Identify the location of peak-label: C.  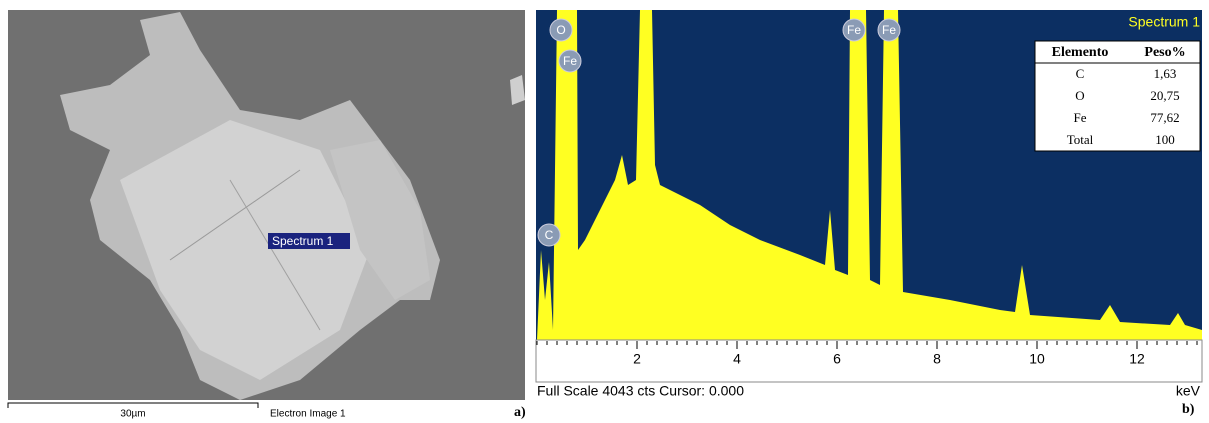
(549, 235).